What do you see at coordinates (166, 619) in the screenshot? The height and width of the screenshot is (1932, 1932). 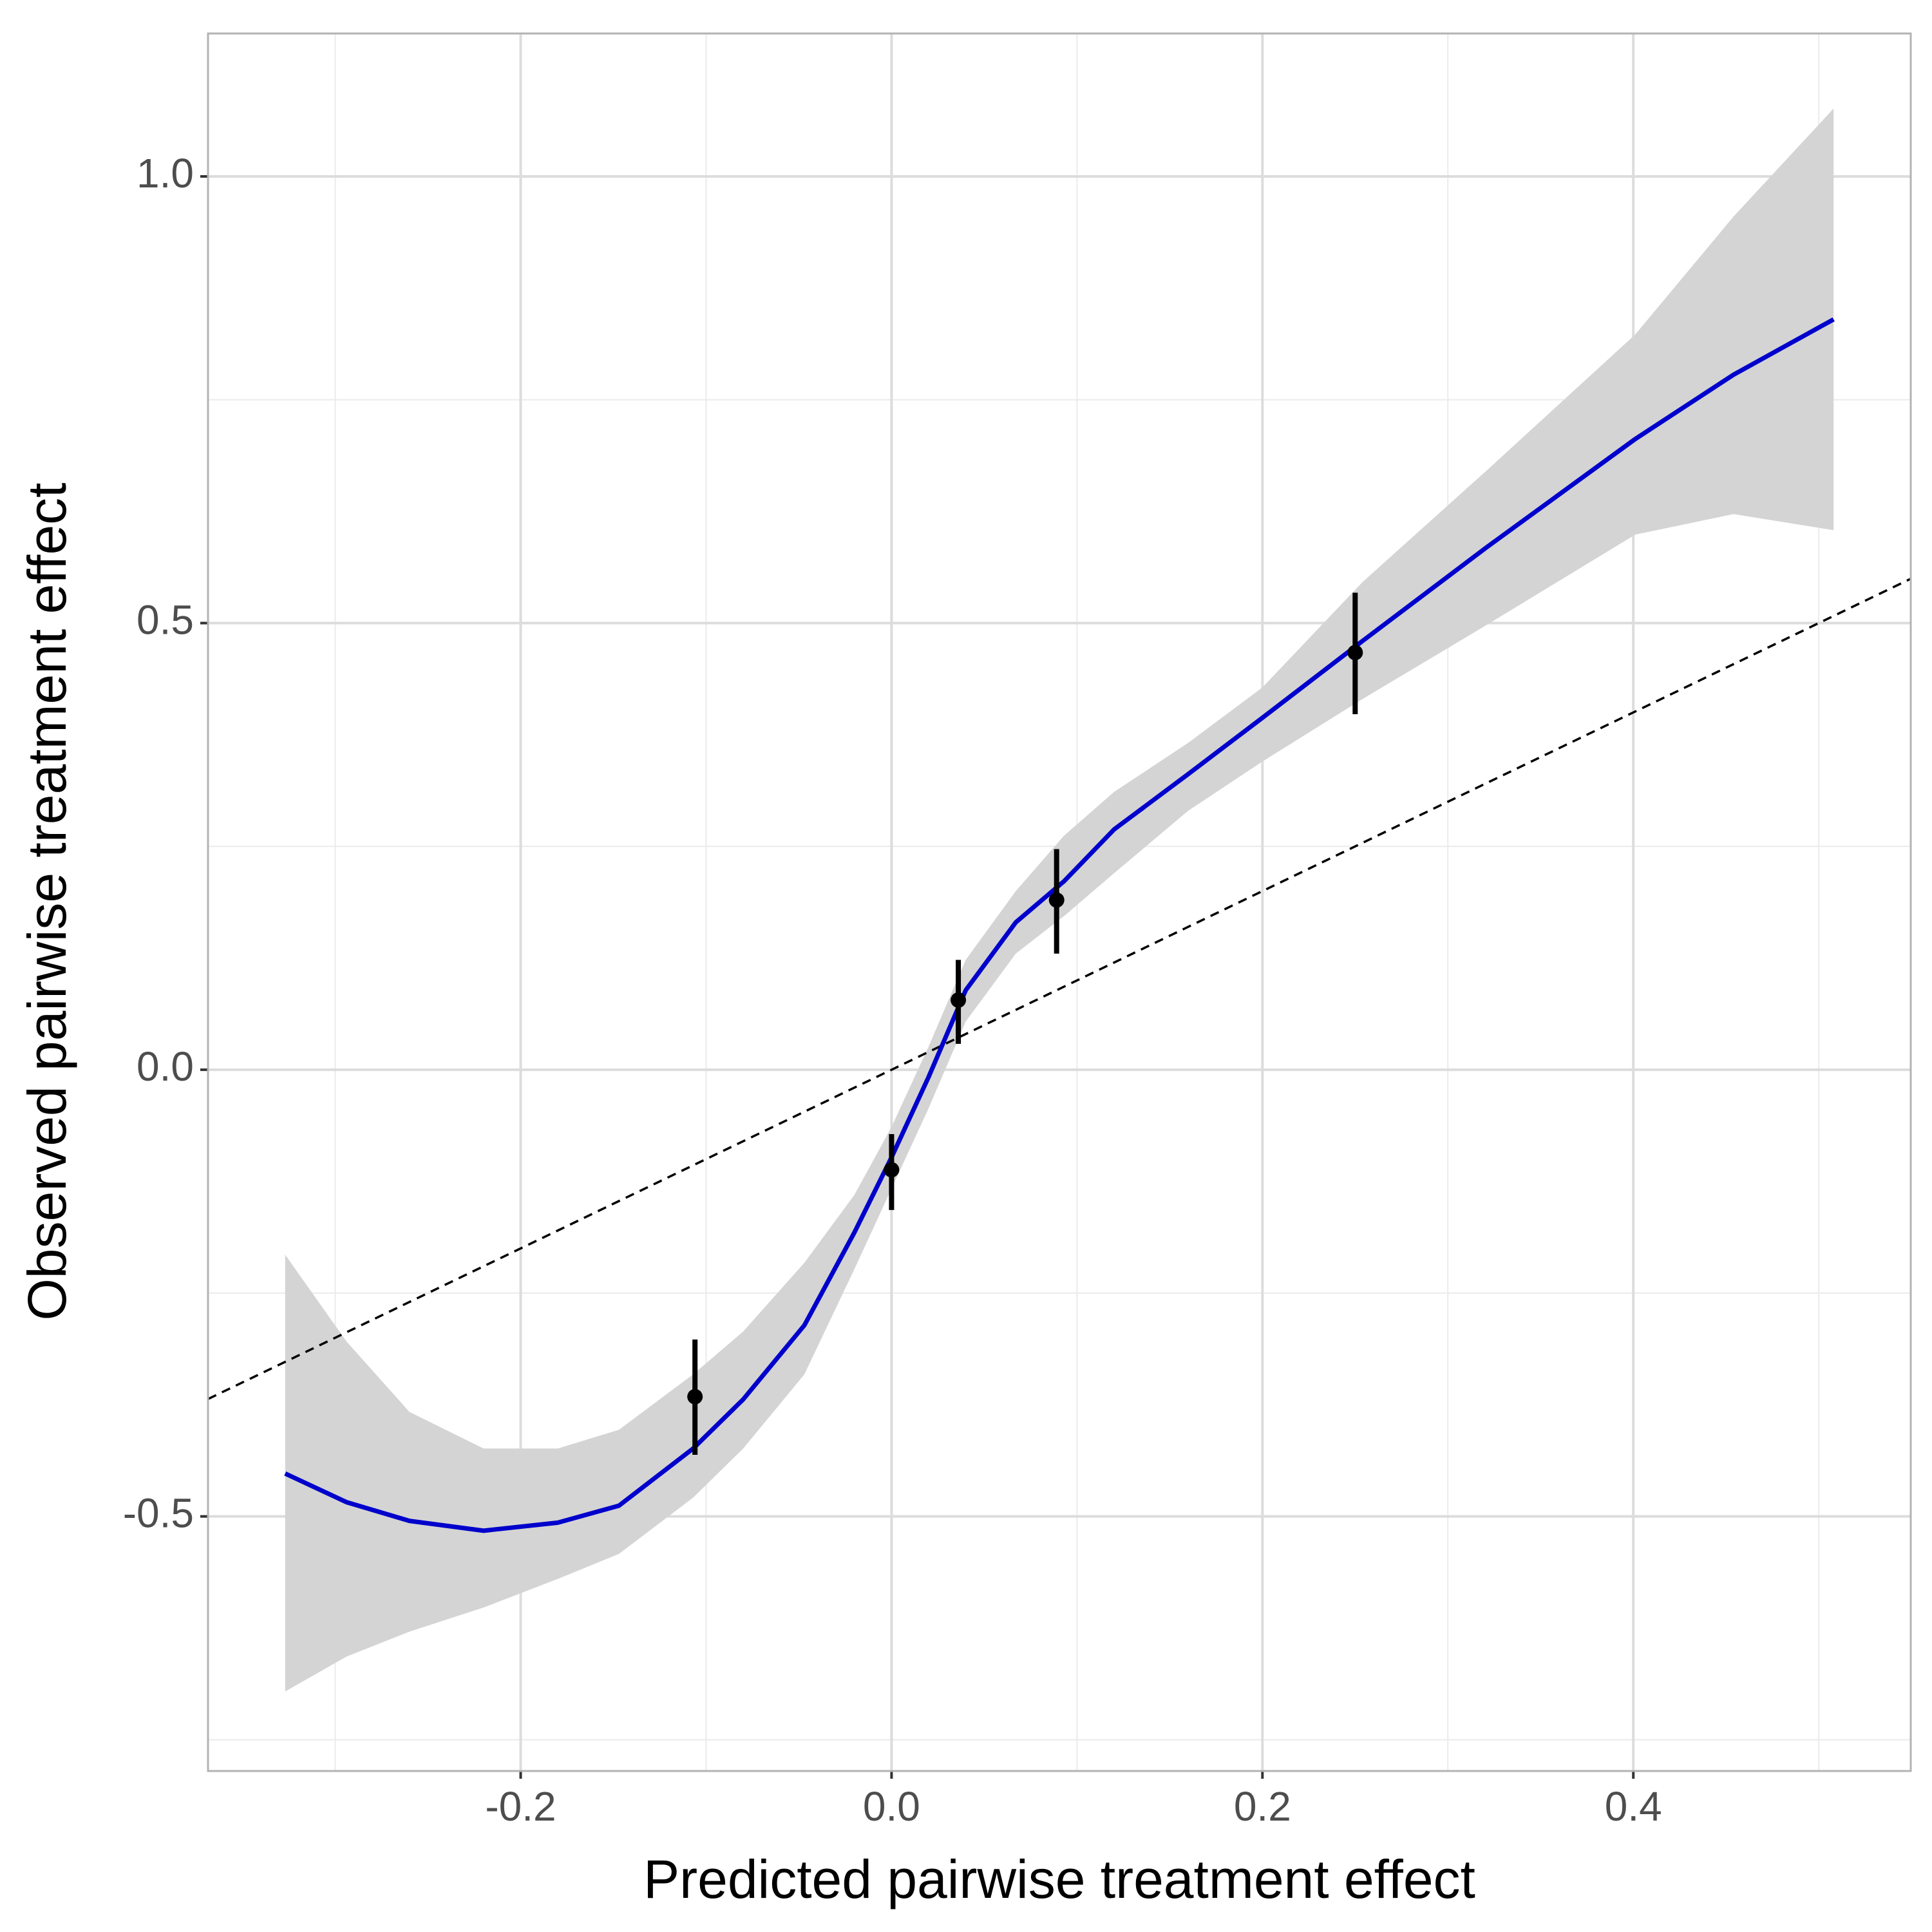 I see `y-tick-label: 0.5` at bounding box center [166, 619].